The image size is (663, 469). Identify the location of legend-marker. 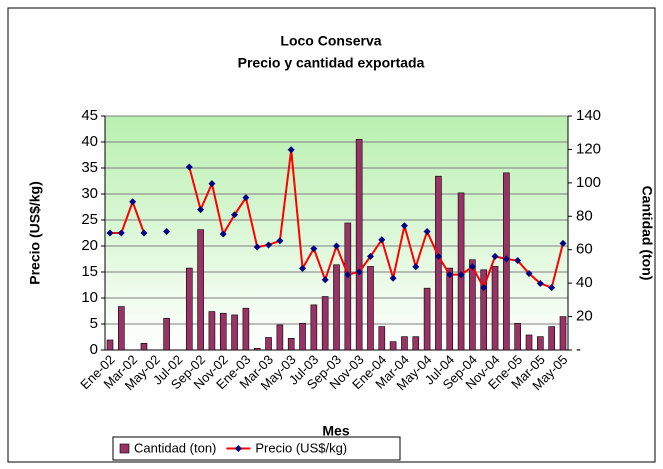
(238, 448).